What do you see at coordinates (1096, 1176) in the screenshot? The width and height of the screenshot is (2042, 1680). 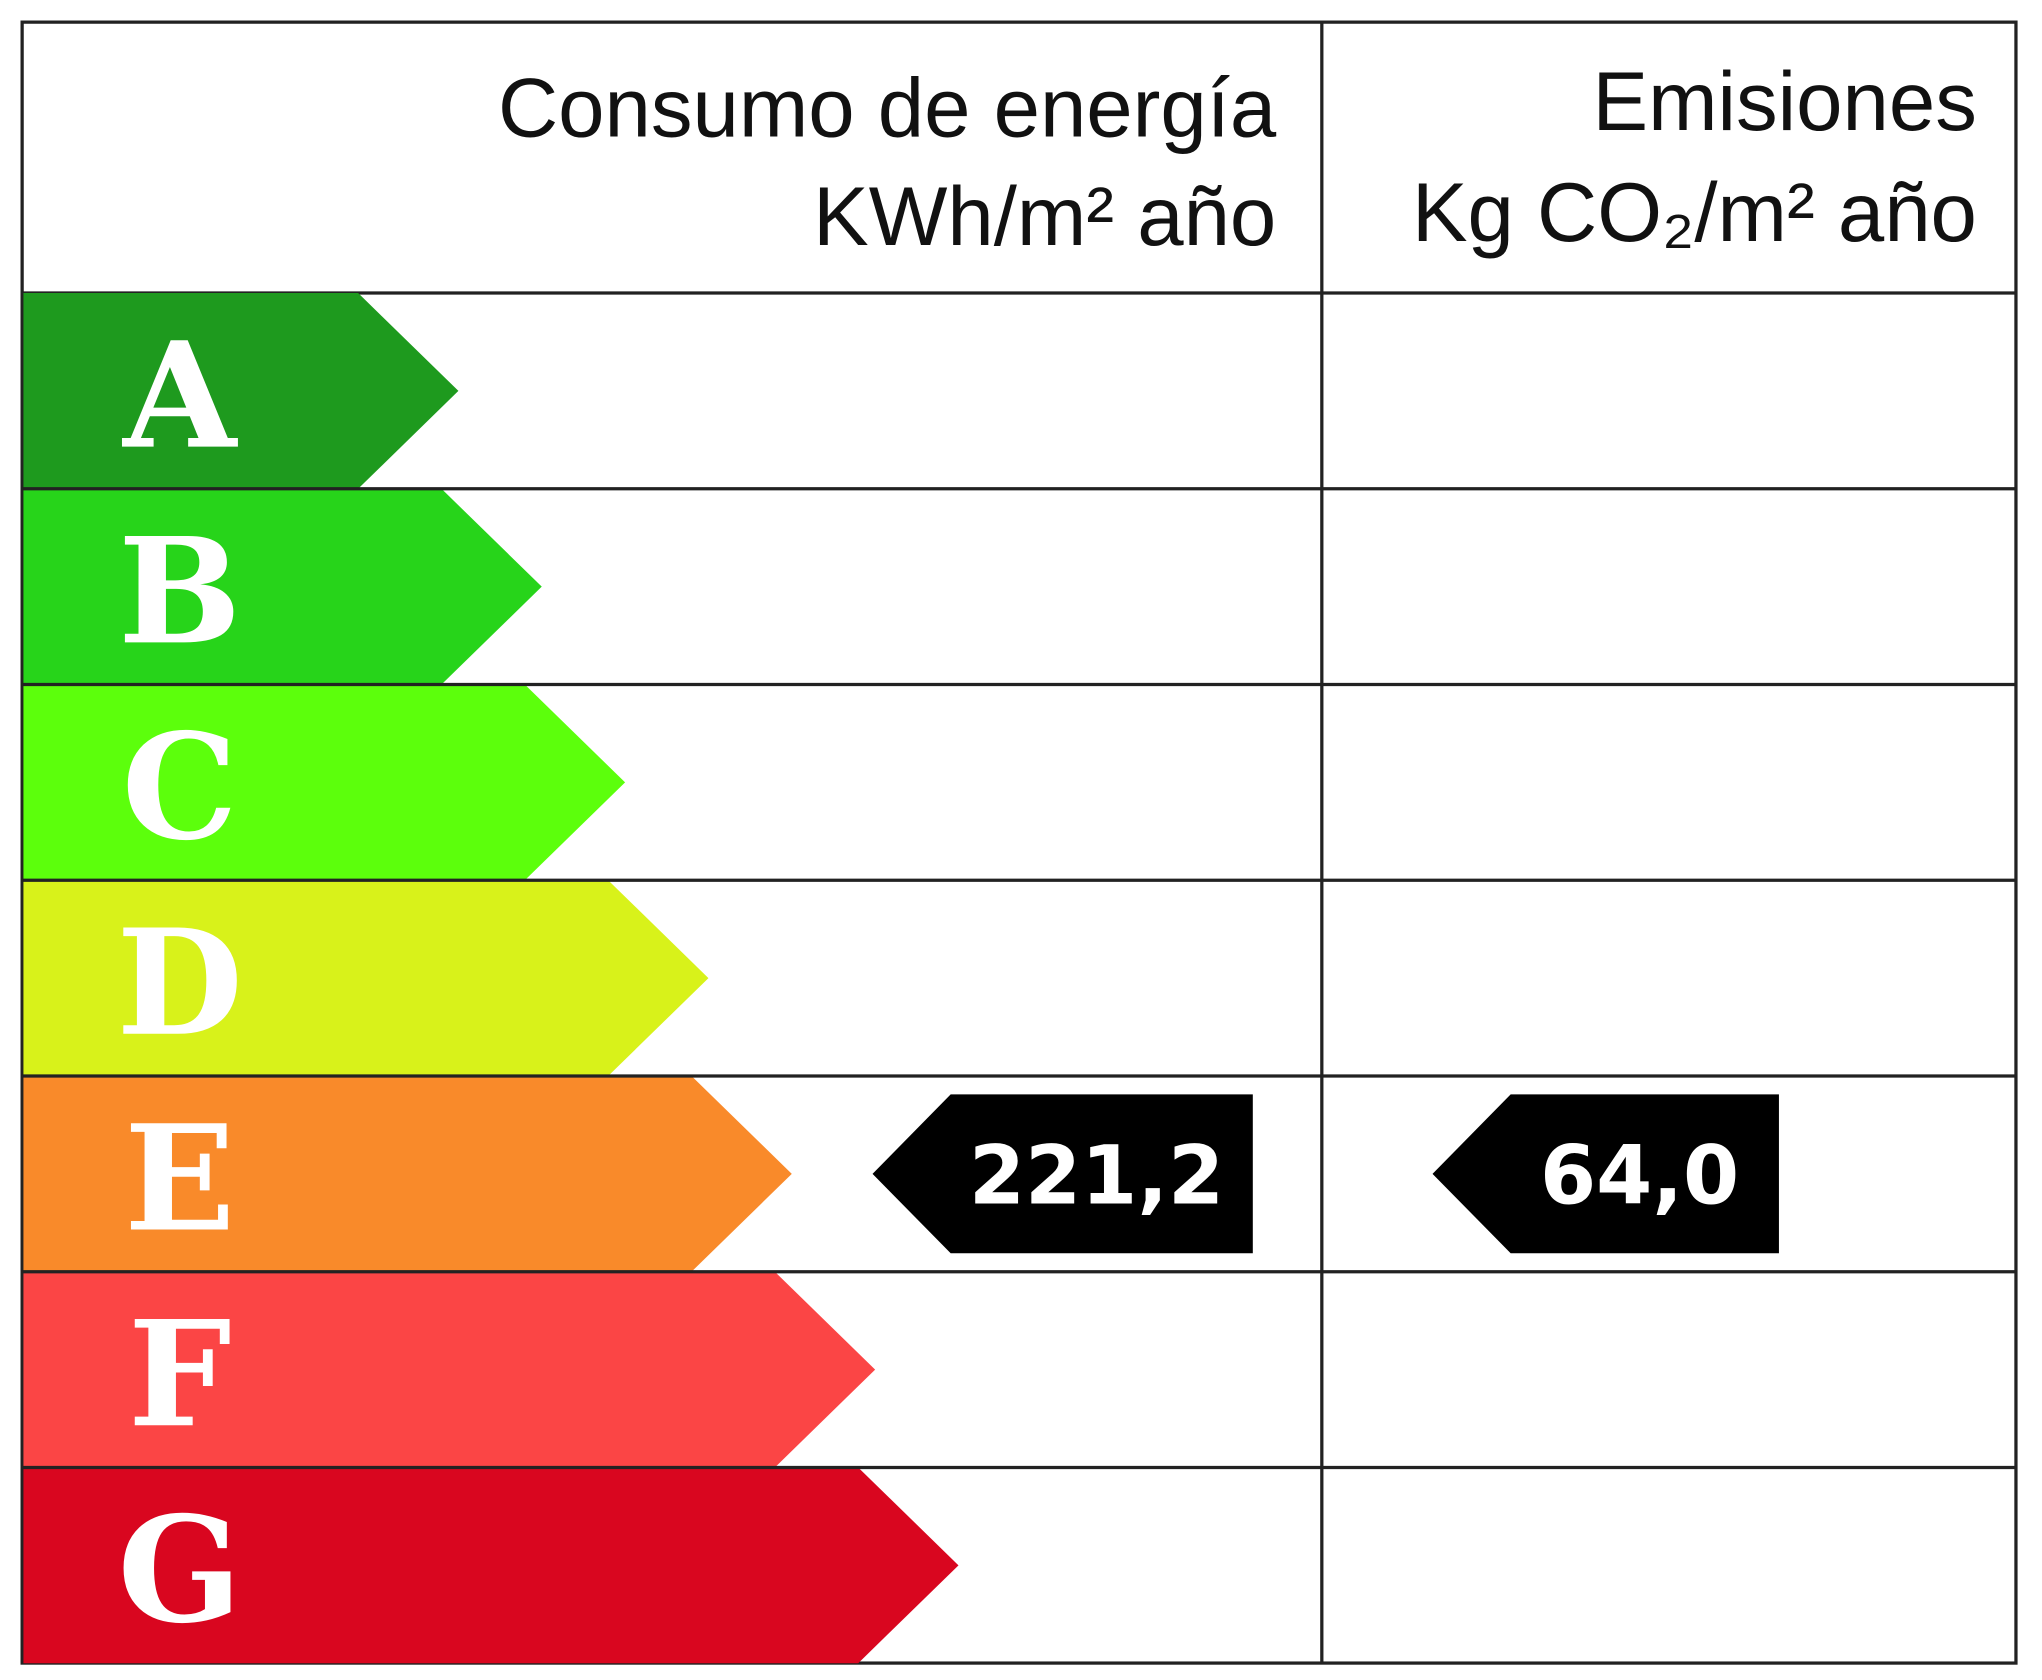 I see `energy-value: 221,2` at bounding box center [1096, 1176].